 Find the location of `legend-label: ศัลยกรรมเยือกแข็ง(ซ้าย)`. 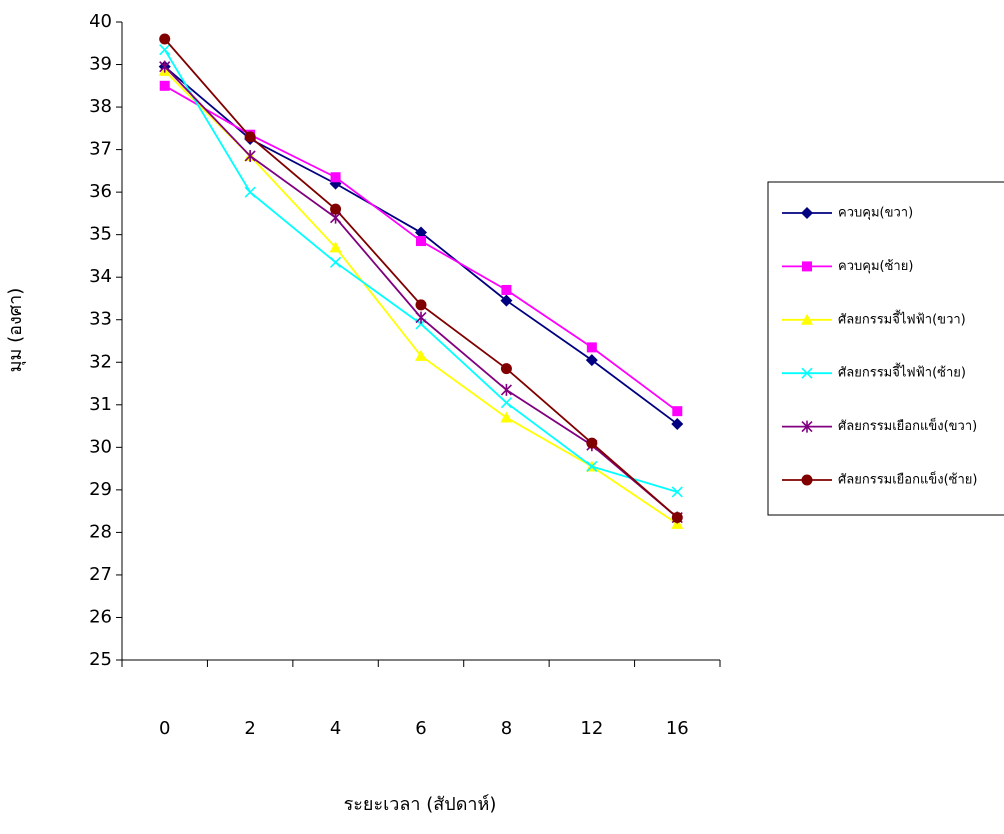

legend-label: ศัลยกรรมเยือกแข็ง(ซ้าย) is located at coordinates (907, 479).